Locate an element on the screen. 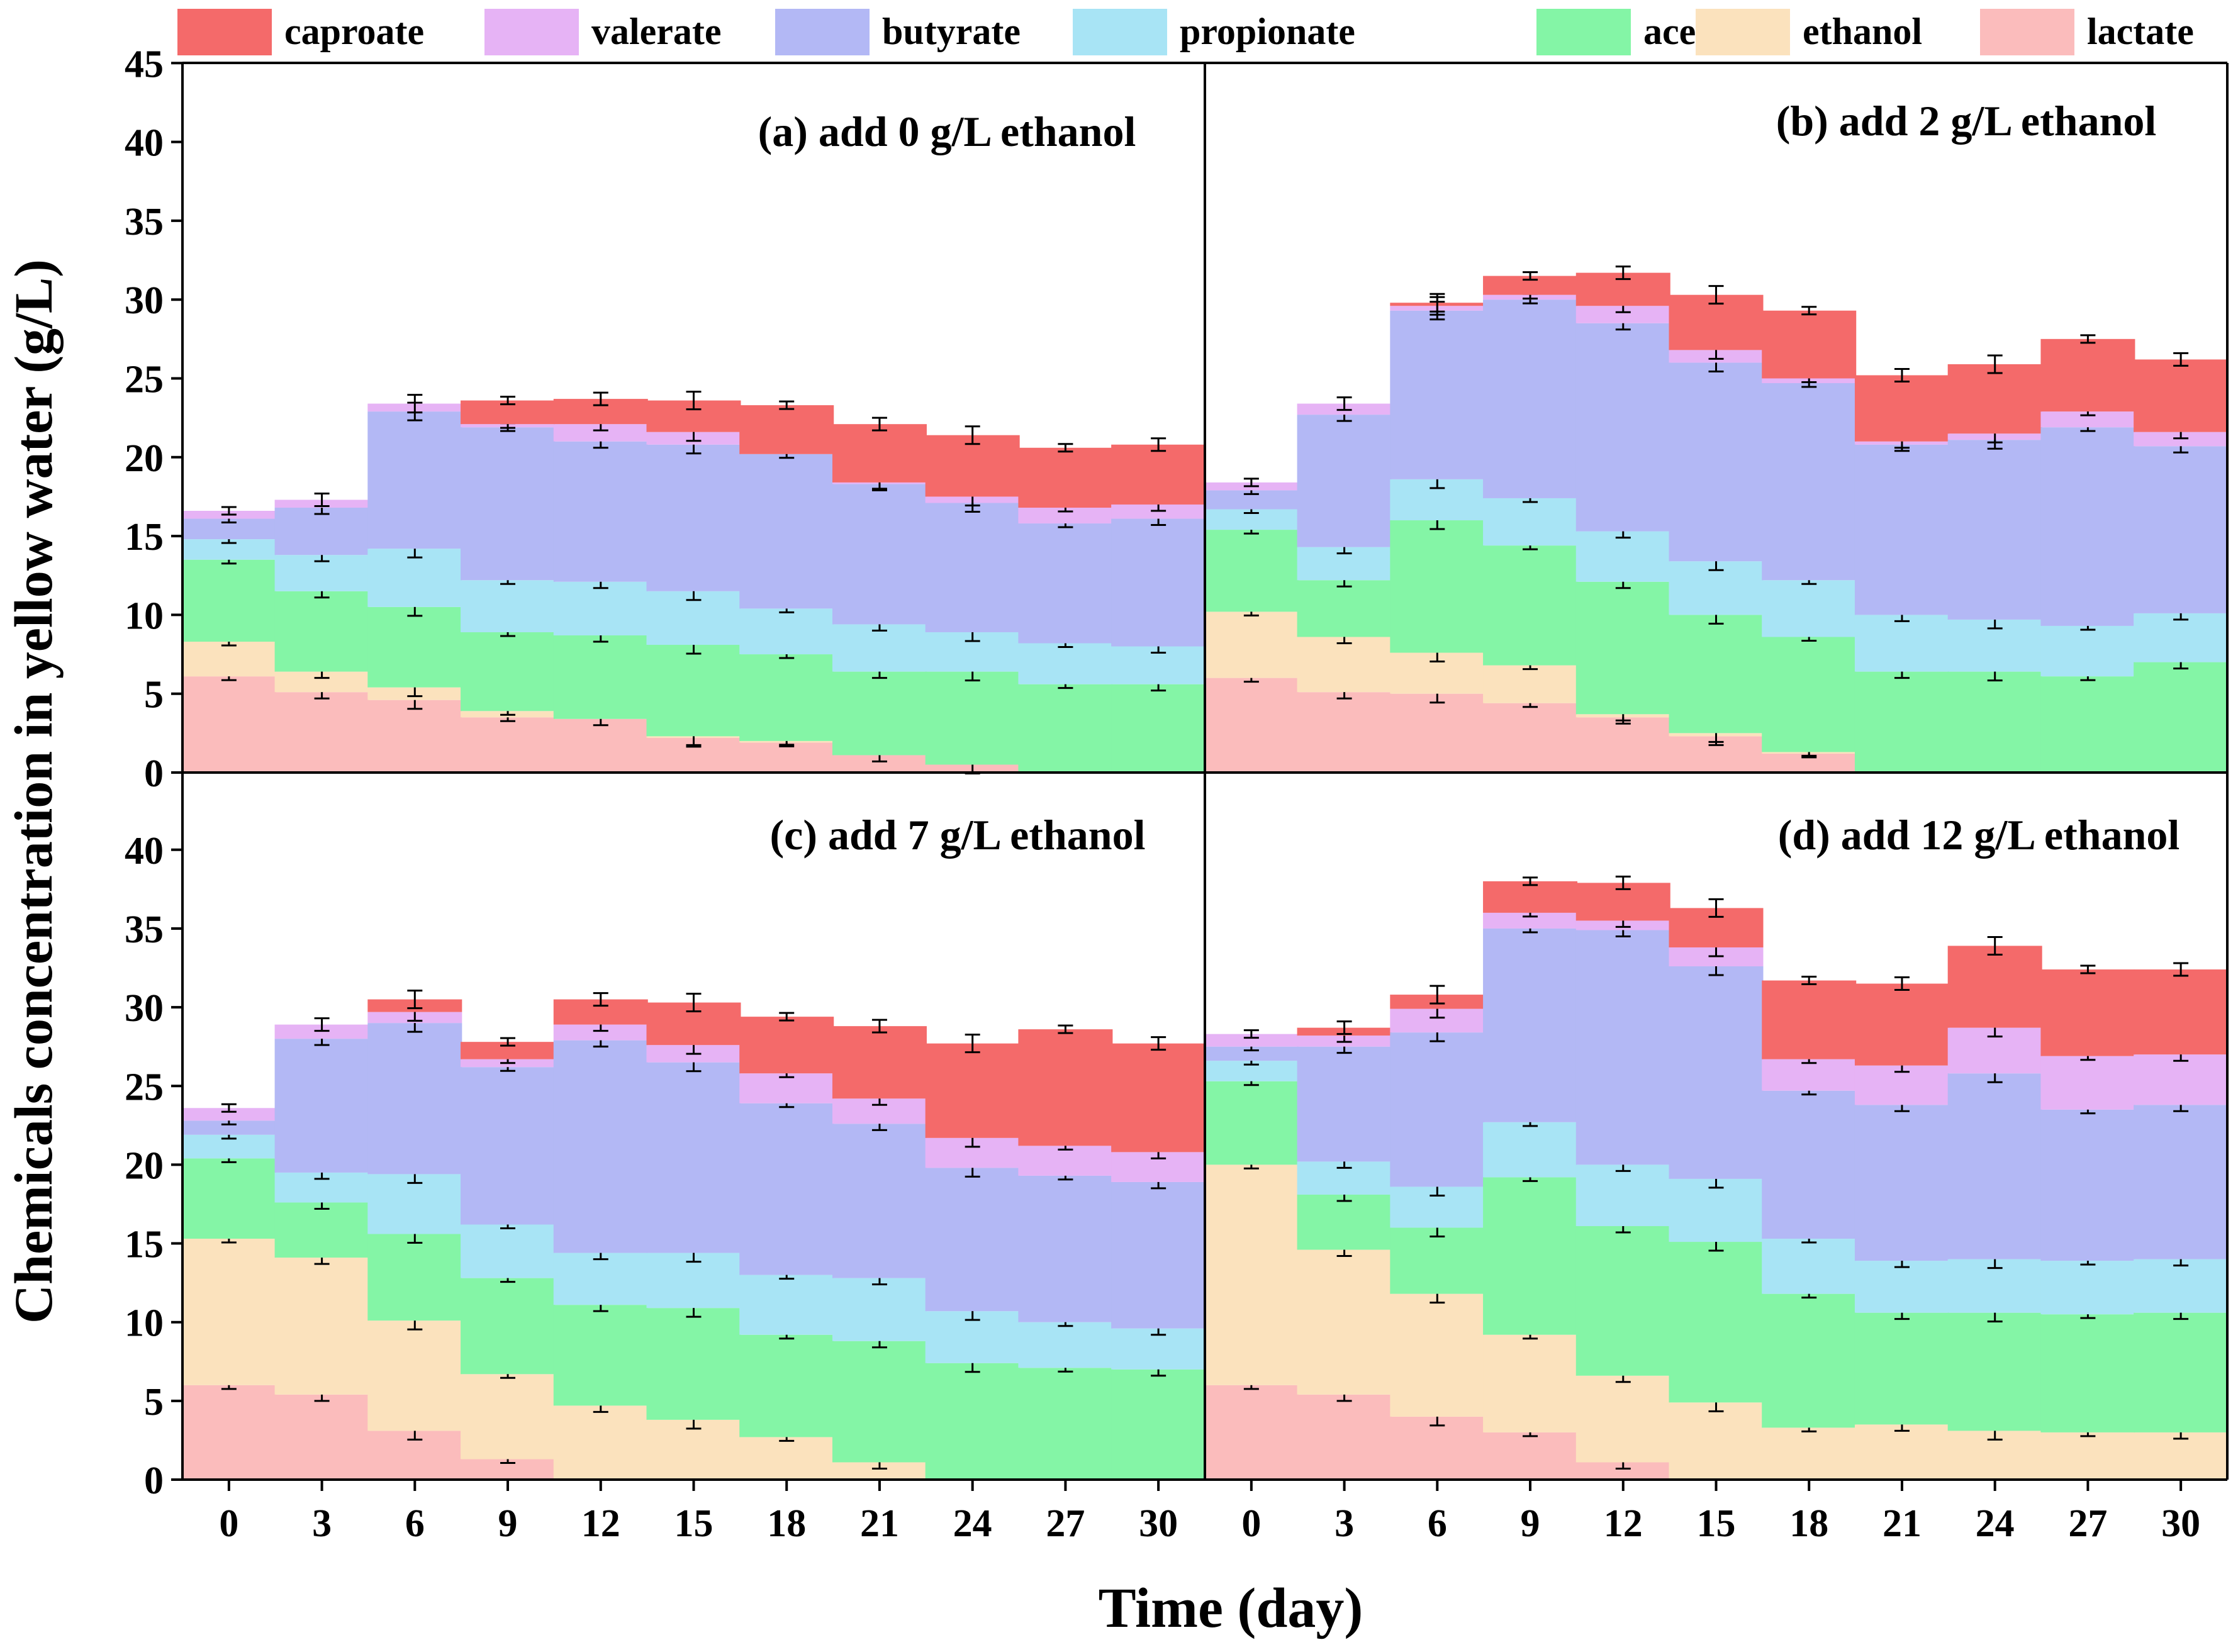 The width and height of the screenshot is (2238, 1652). x-tick-label: 3 is located at coordinates (1344, 1523).